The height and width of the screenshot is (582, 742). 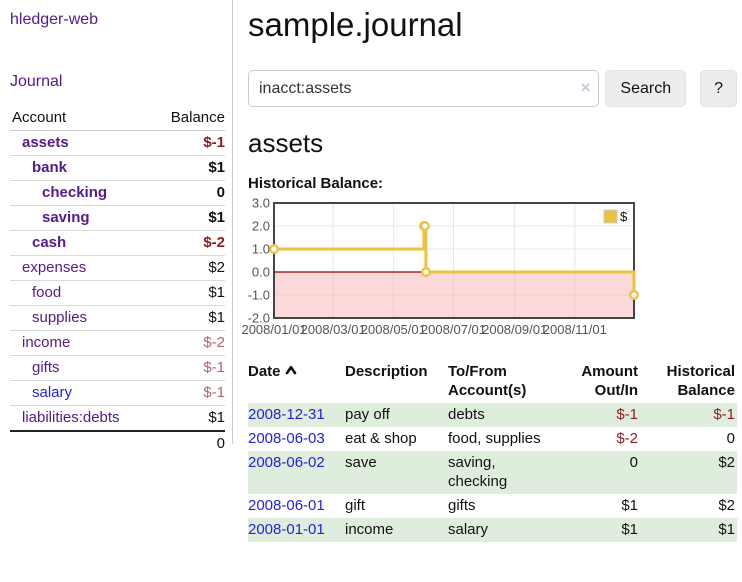 I want to click on balance-column-header: Balance, so click(x=189, y=118).